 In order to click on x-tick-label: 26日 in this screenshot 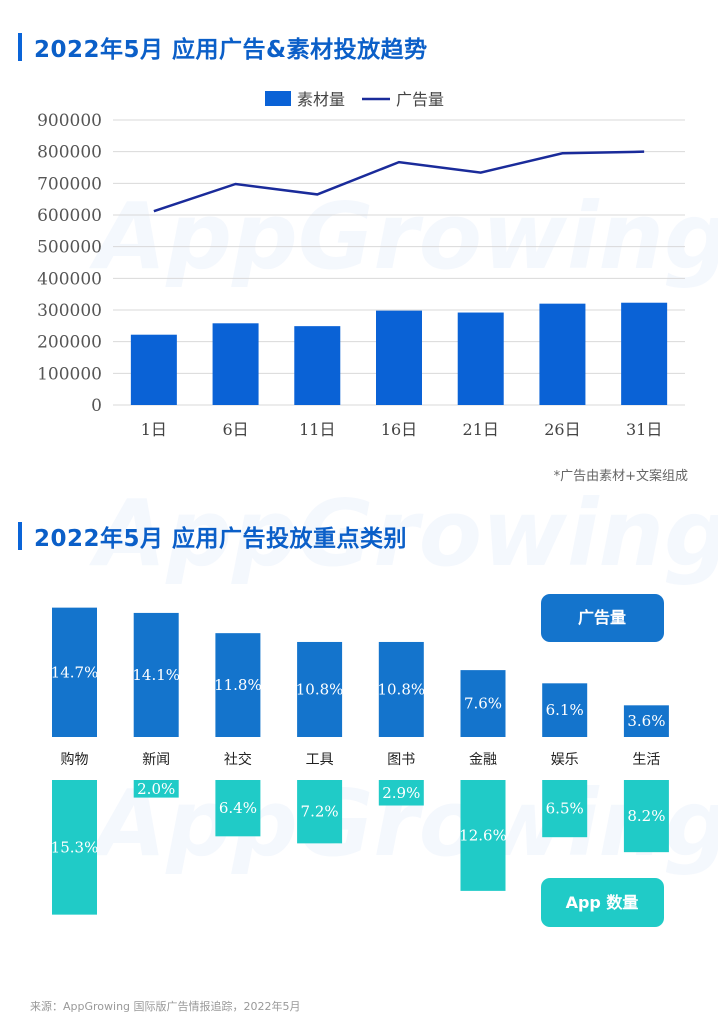, I will do `click(562, 429)`.